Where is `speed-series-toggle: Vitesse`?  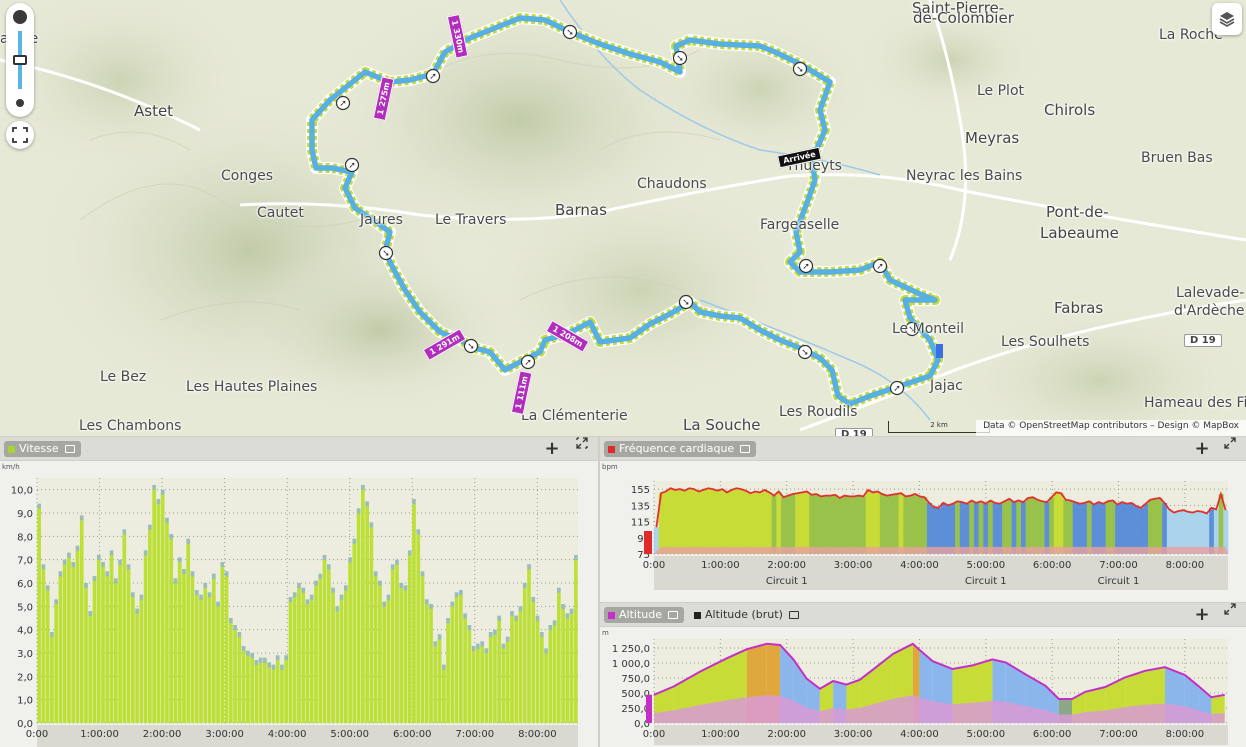
speed-series-toggle: Vitesse is located at coordinates (42, 449).